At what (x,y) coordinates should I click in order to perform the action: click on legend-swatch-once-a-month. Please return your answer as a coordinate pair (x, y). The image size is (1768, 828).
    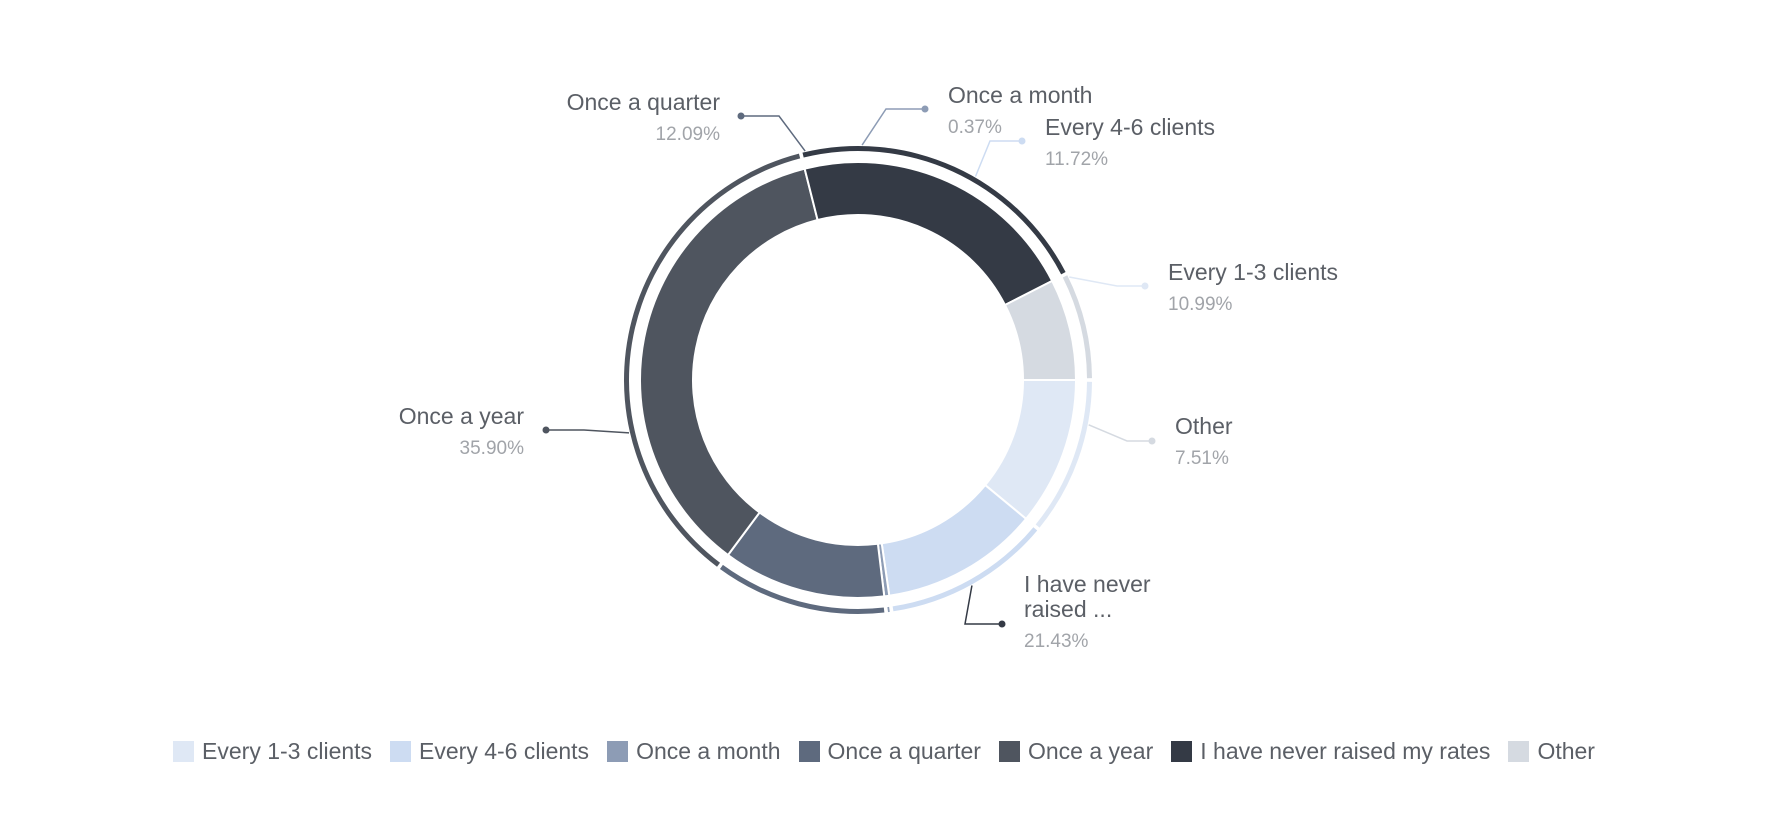
    Looking at the image, I should click on (618, 751).